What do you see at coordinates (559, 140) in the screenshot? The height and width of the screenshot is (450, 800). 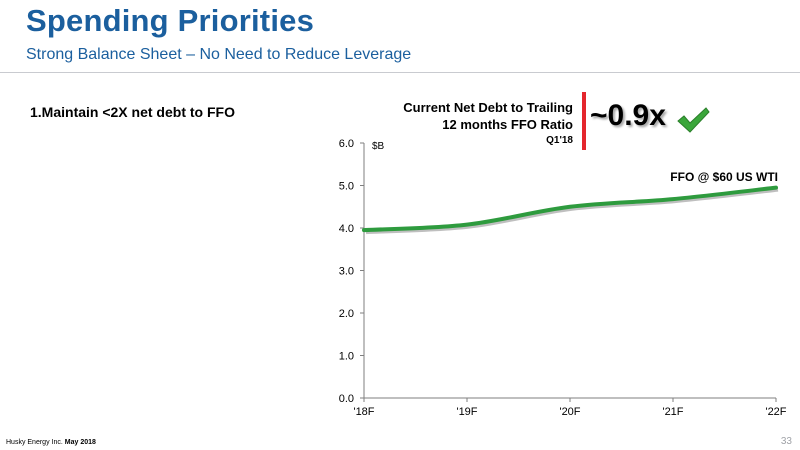 I see `callout-period: Q1'18` at bounding box center [559, 140].